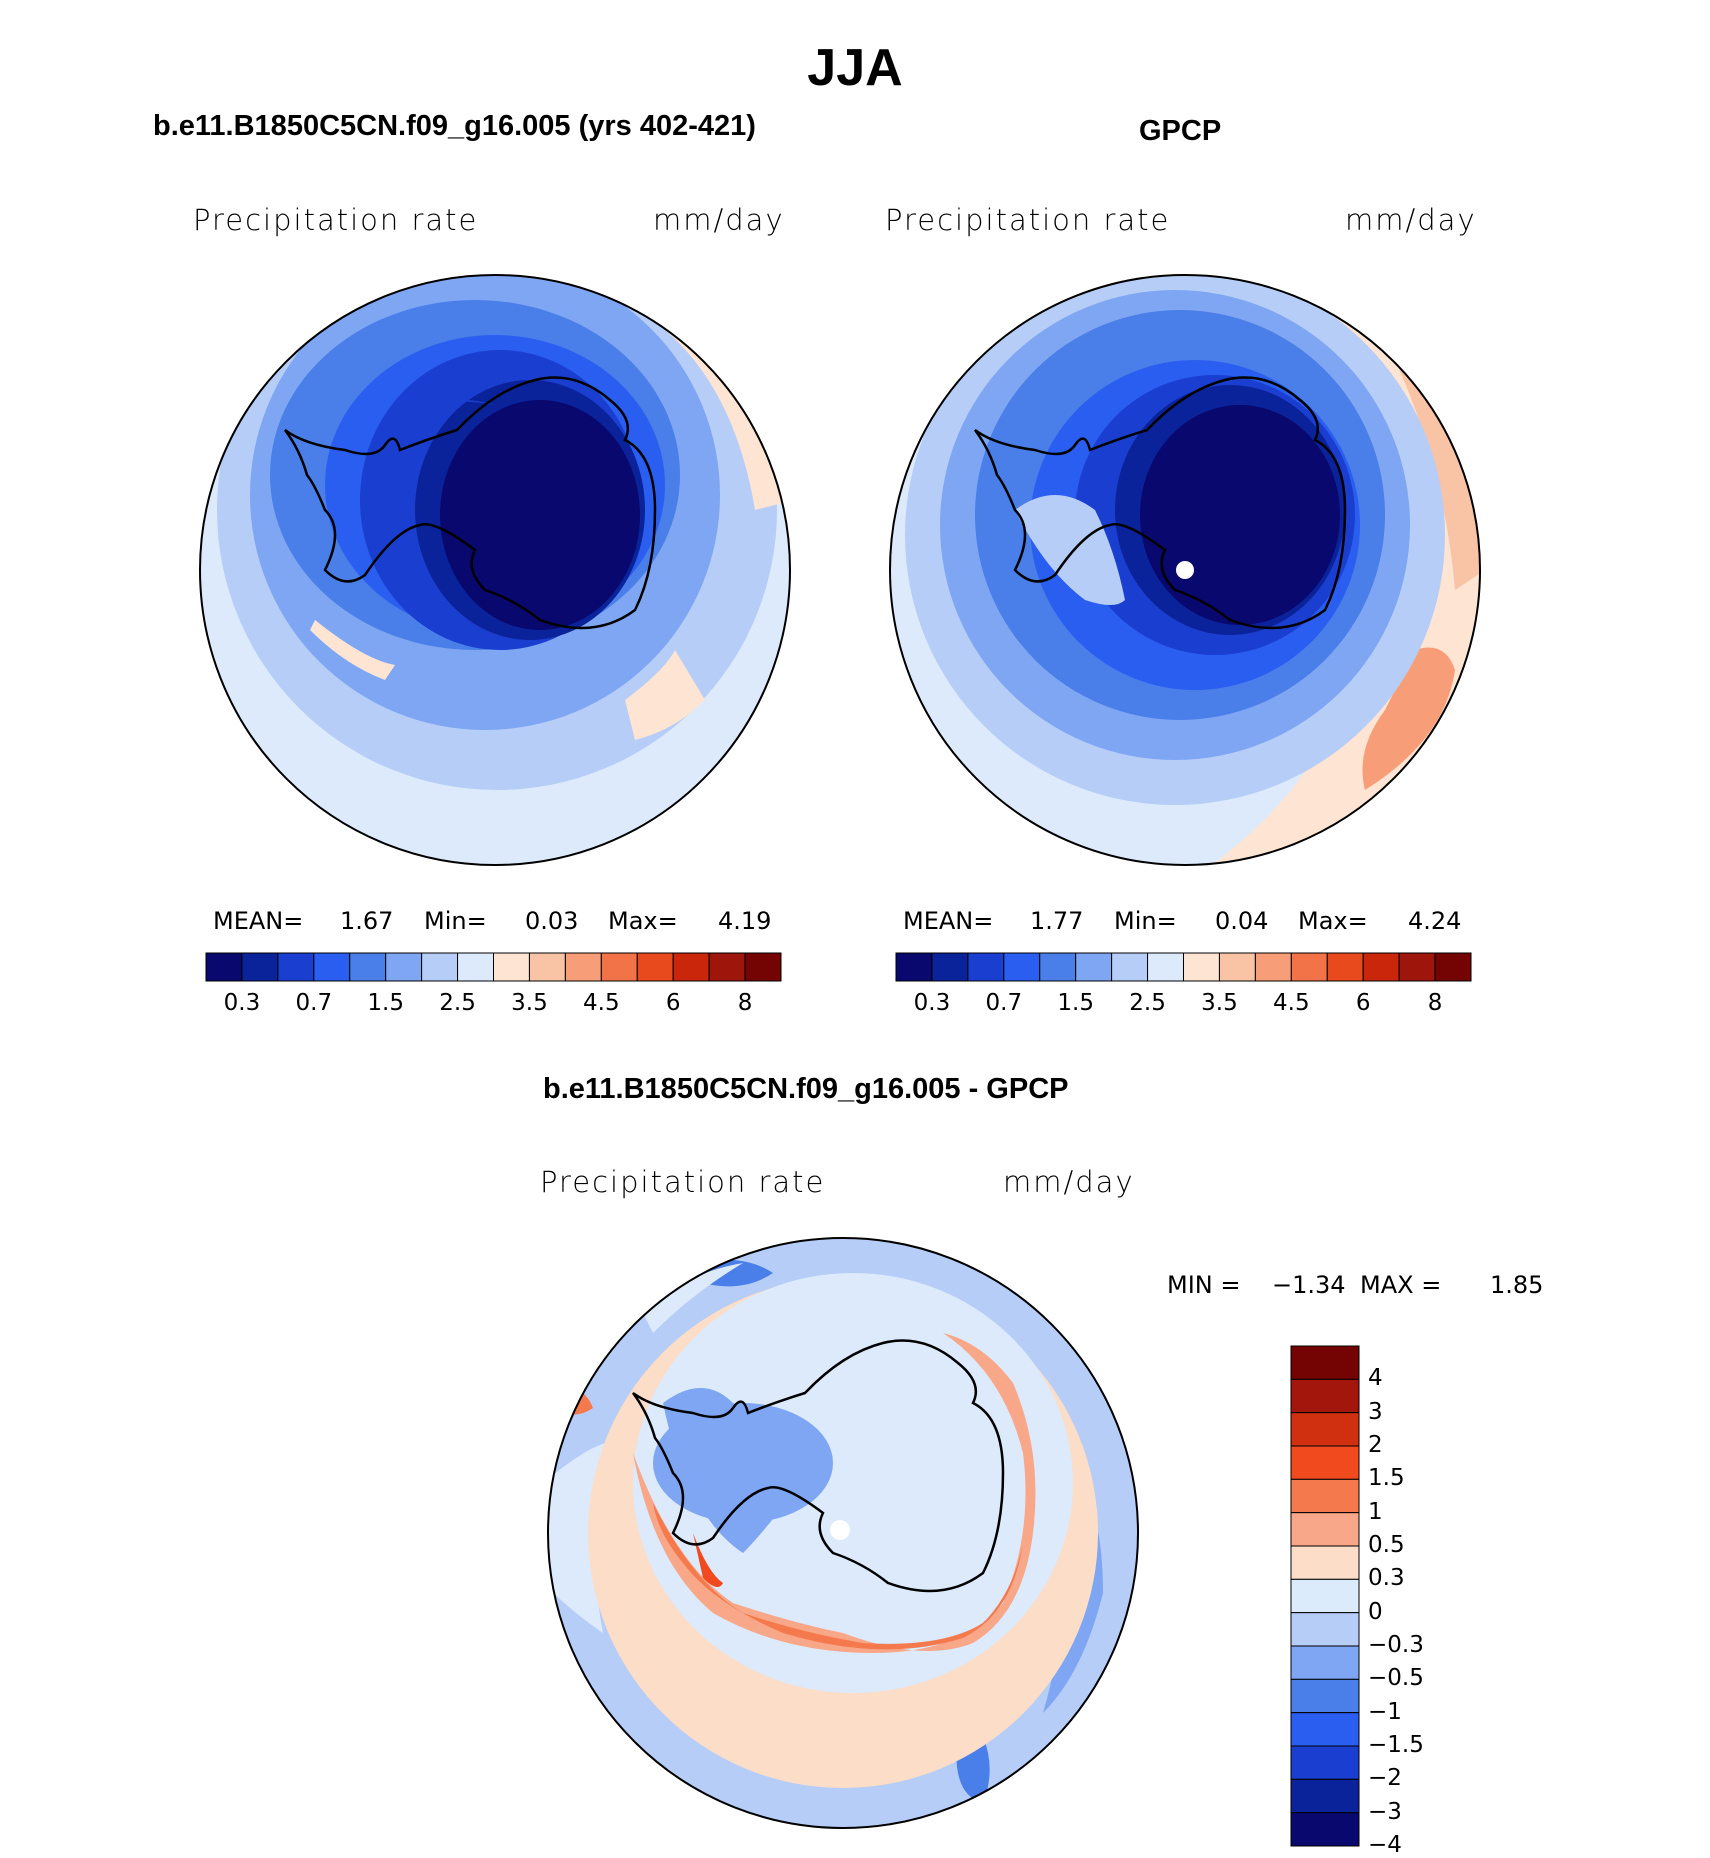 This screenshot has height=1858, width=1710. What do you see at coordinates (470, 503) in the screenshot?
I see `panel-1-coastline` at bounding box center [470, 503].